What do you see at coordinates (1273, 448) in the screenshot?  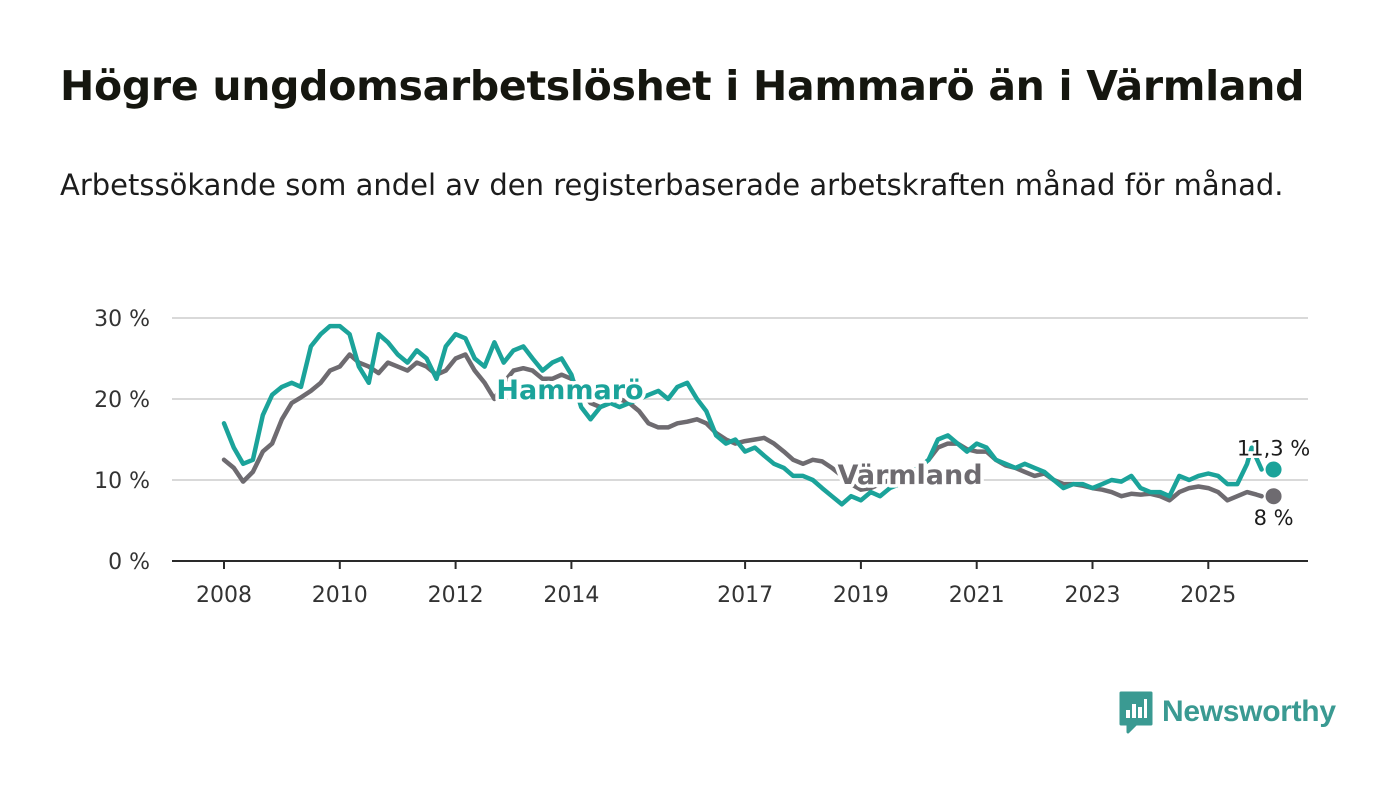 I see `end-value-label: 11,3 %` at bounding box center [1273, 448].